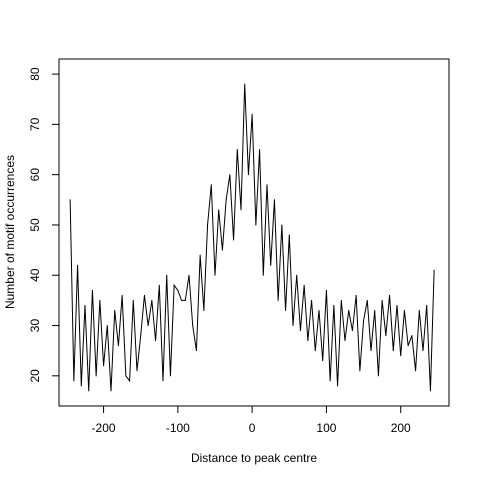 This screenshot has height=480, width=480. I want to click on y-axis: 20 30 40 50 60 70 80, so click(44, 225).